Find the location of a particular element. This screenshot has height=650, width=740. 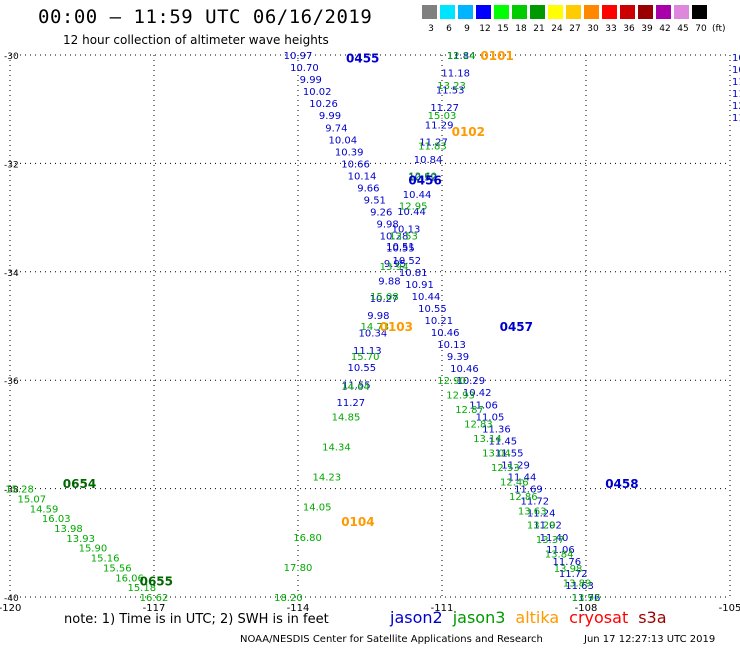

wave-height-value: 13.92 is located at coordinates (586, 598).